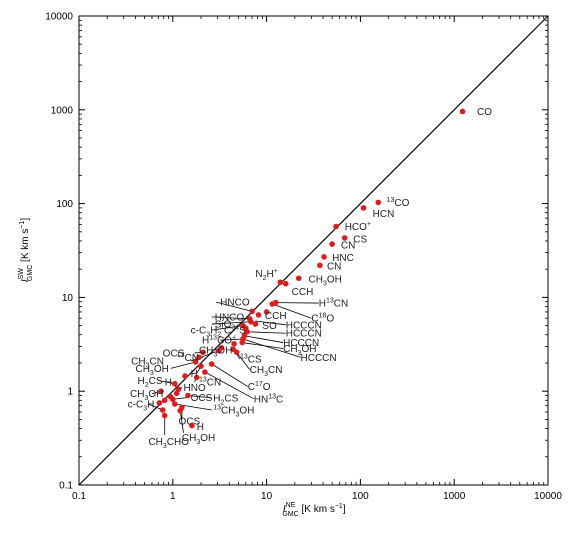 The image size is (576, 536). Describe the element at coordinates (259, 387) in the screenshot. I see `point-label-c17o: C17O` at that location.